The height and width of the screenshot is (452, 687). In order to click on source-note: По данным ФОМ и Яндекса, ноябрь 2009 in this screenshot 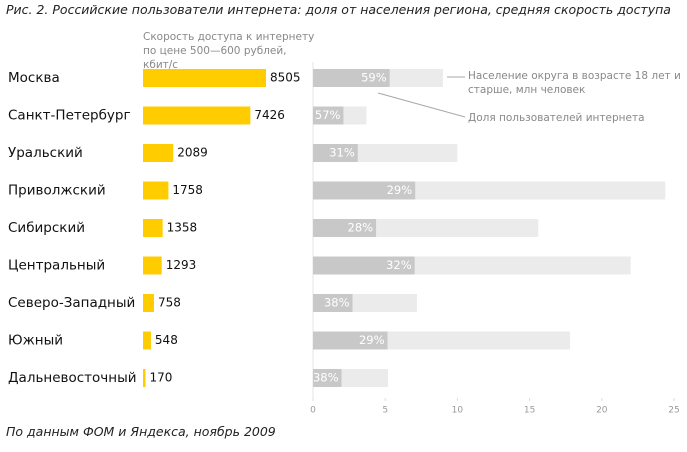, I will do `click(141, 431)`.